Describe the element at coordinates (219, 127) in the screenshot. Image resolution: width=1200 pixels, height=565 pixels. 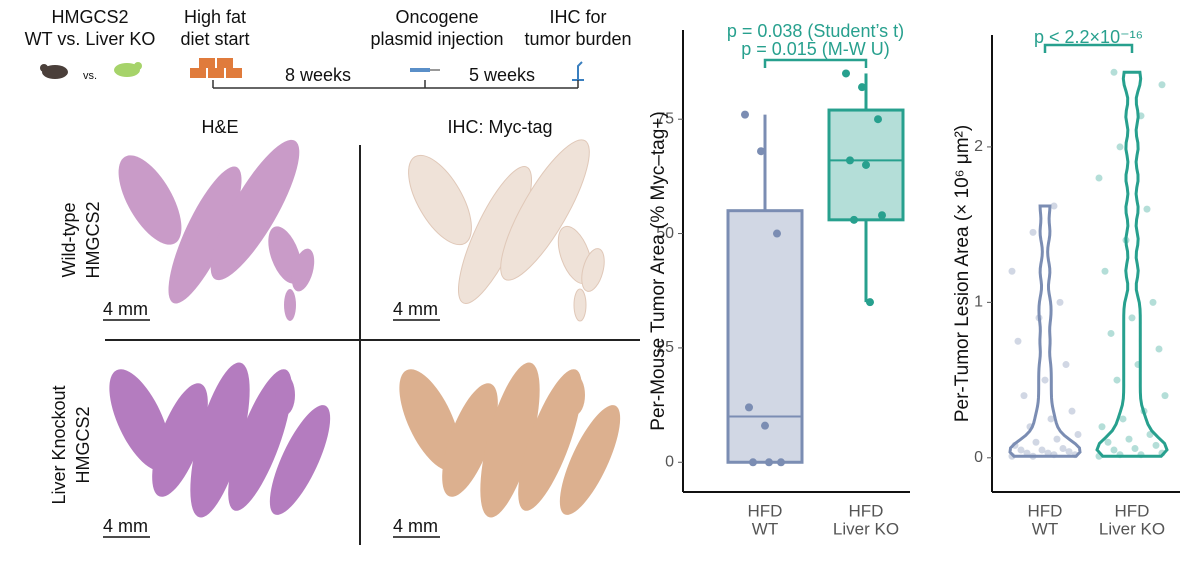
I see `column-header: H&E` at that location.